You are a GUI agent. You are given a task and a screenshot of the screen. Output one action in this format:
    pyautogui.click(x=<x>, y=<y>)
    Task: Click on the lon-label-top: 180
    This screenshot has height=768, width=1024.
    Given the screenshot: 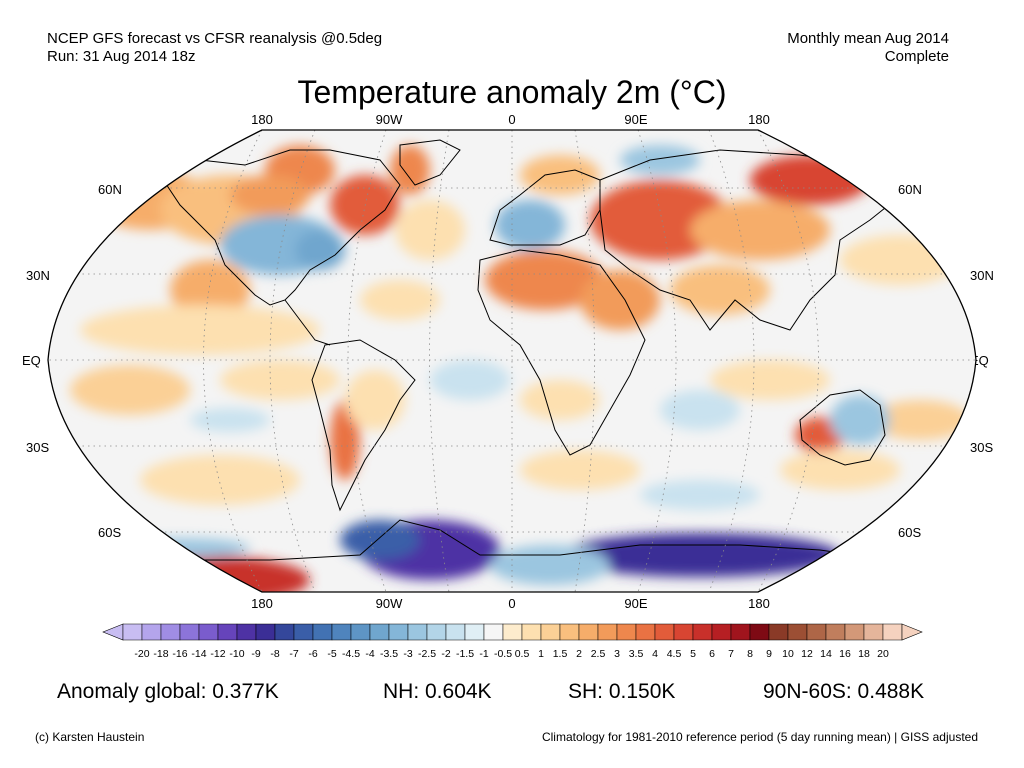 What is the action you would take?
    pyautogui.click(x=262, y=119)
    